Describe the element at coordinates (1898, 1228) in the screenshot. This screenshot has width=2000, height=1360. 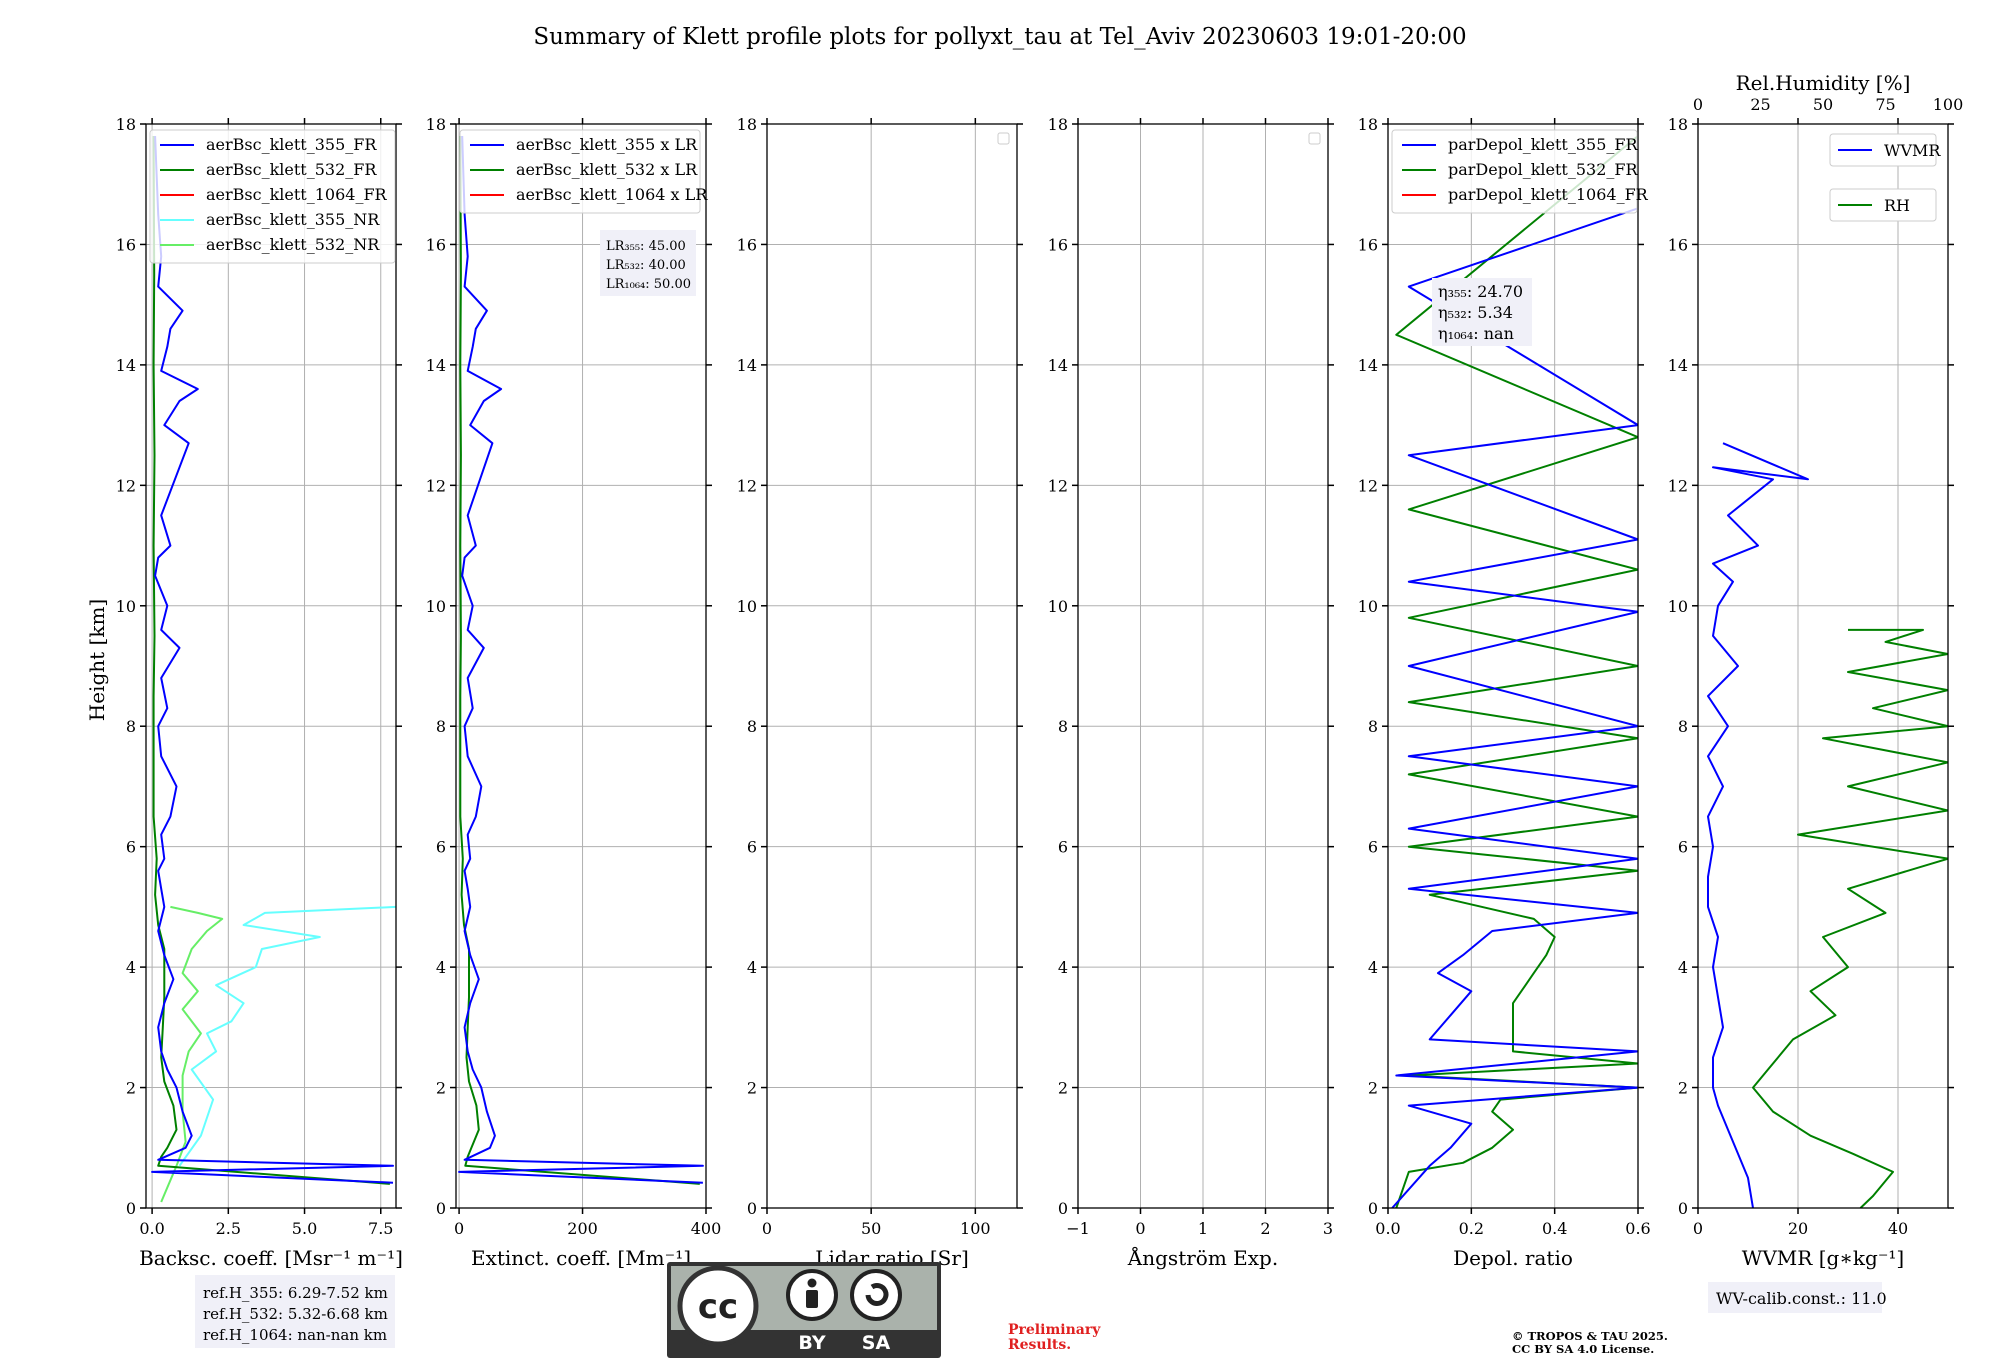
I see `x-tick-label: 40` at that location.